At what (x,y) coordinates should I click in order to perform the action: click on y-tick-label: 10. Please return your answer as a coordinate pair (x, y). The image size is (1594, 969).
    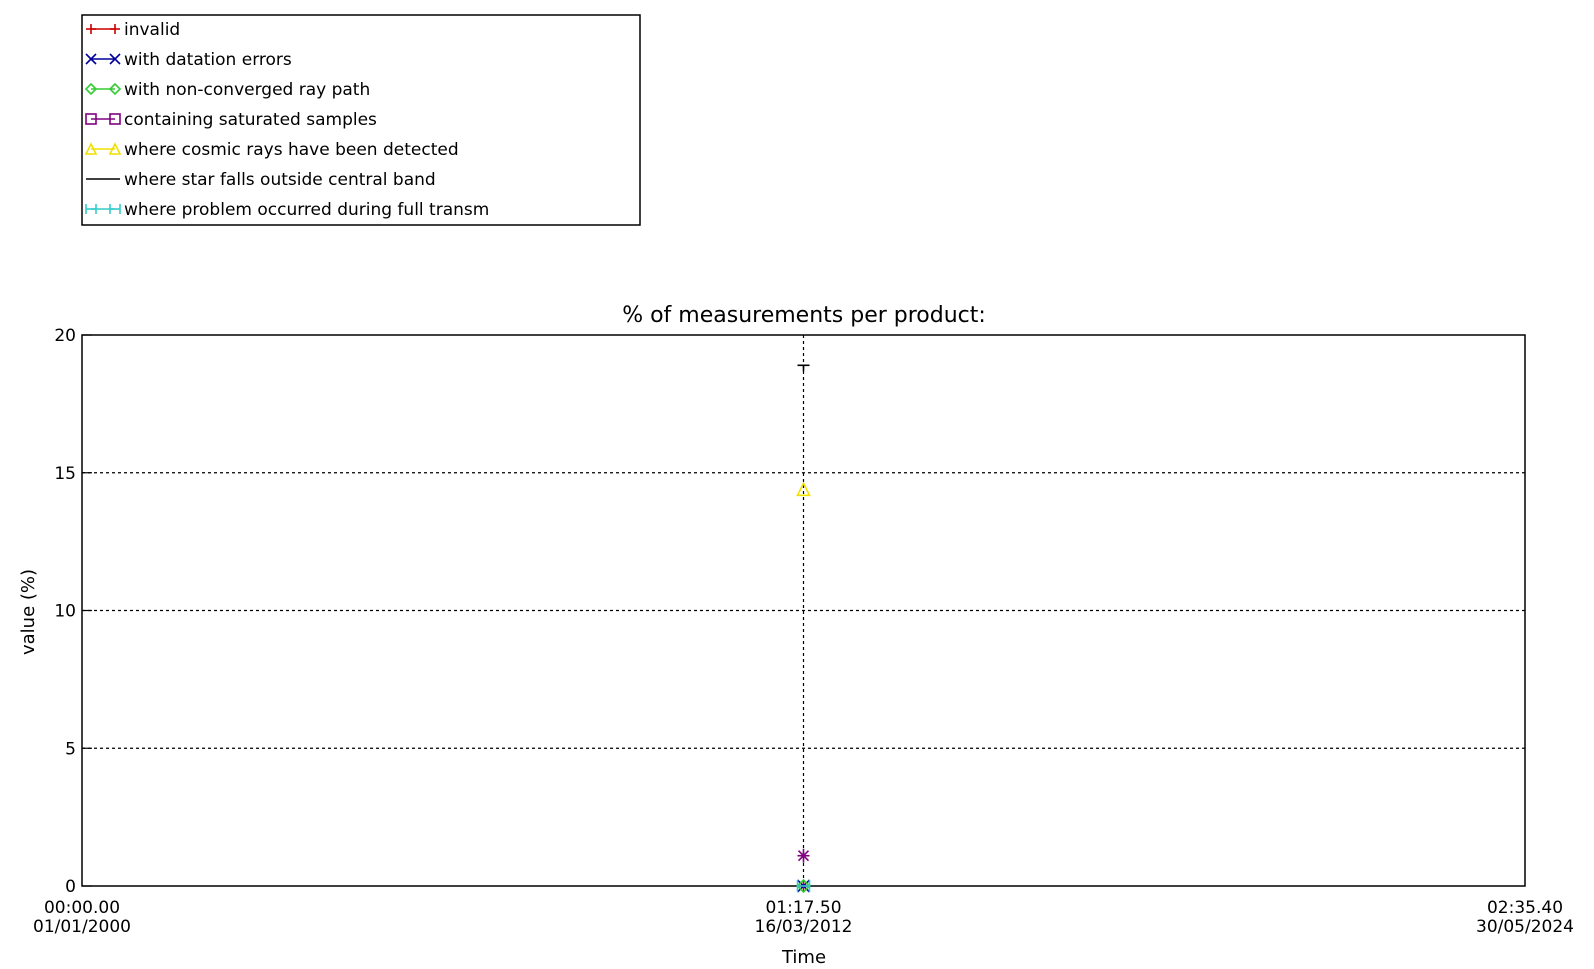
    Looking at the image, I should click on (65, 612).